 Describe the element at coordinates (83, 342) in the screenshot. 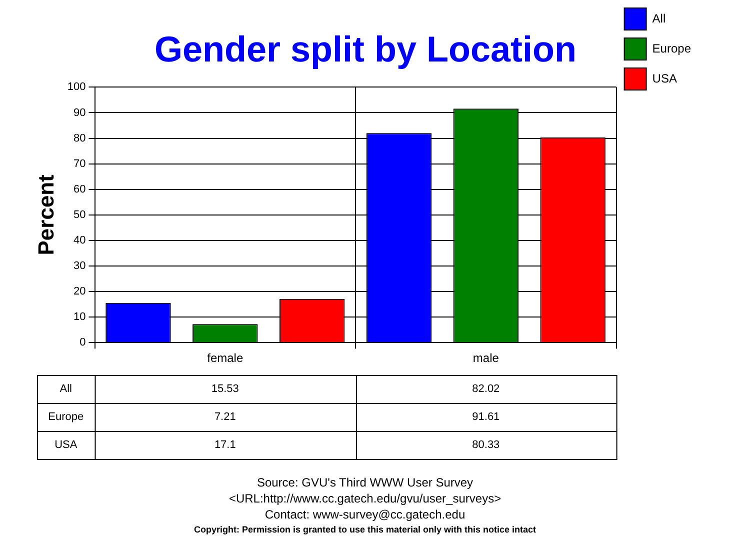

I see `y-tick-label: 0` at that location.